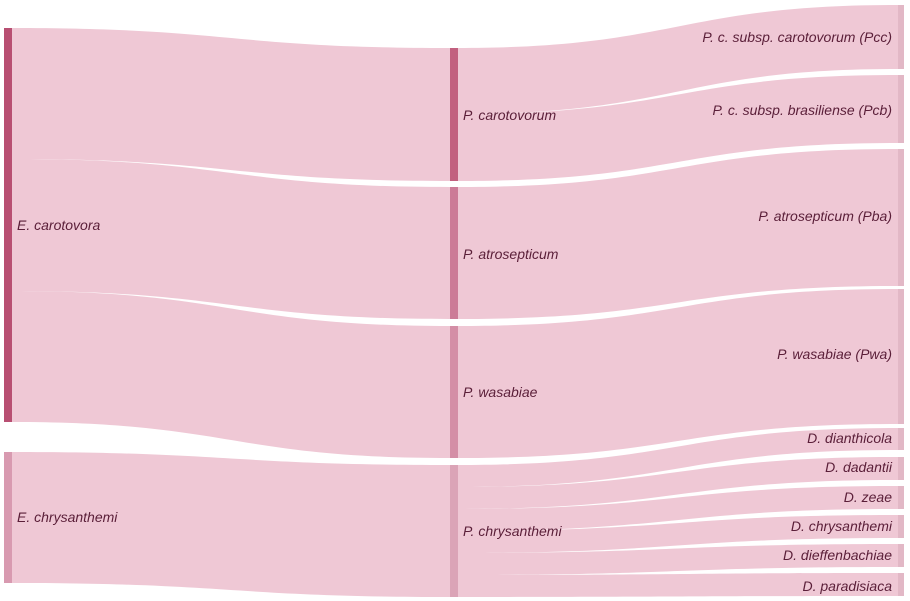  I want to click on node-pwa, so click(901, 356).